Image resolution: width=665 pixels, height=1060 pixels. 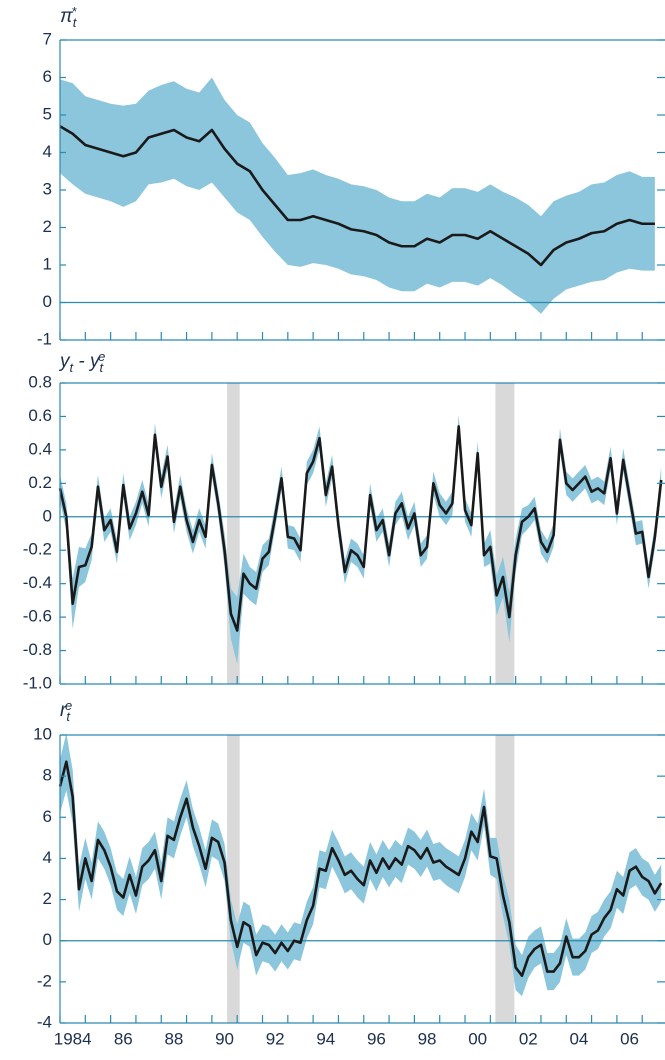 I want to click on x-tick-label: 92, so click(x=275, y=1038).